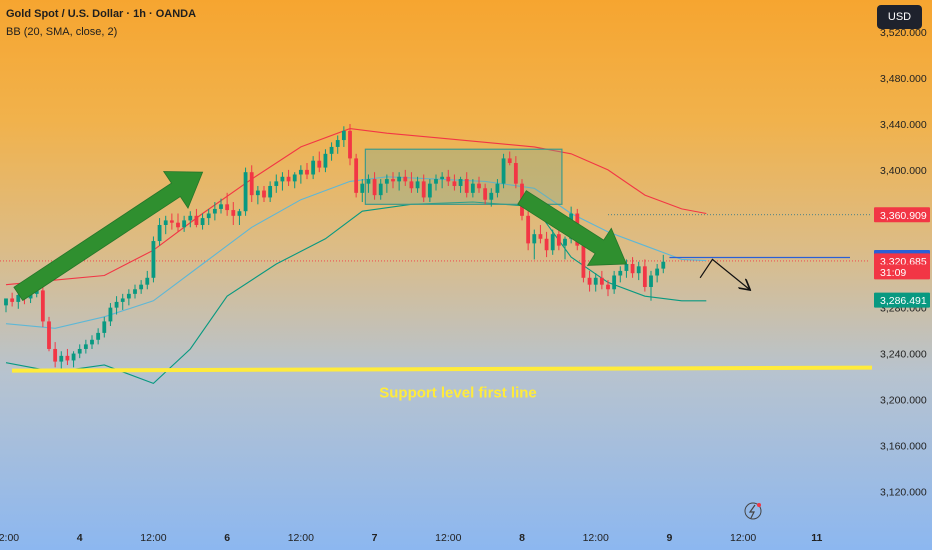  I want to click on y-tick-label: 3,520.000, so click(903, 33).